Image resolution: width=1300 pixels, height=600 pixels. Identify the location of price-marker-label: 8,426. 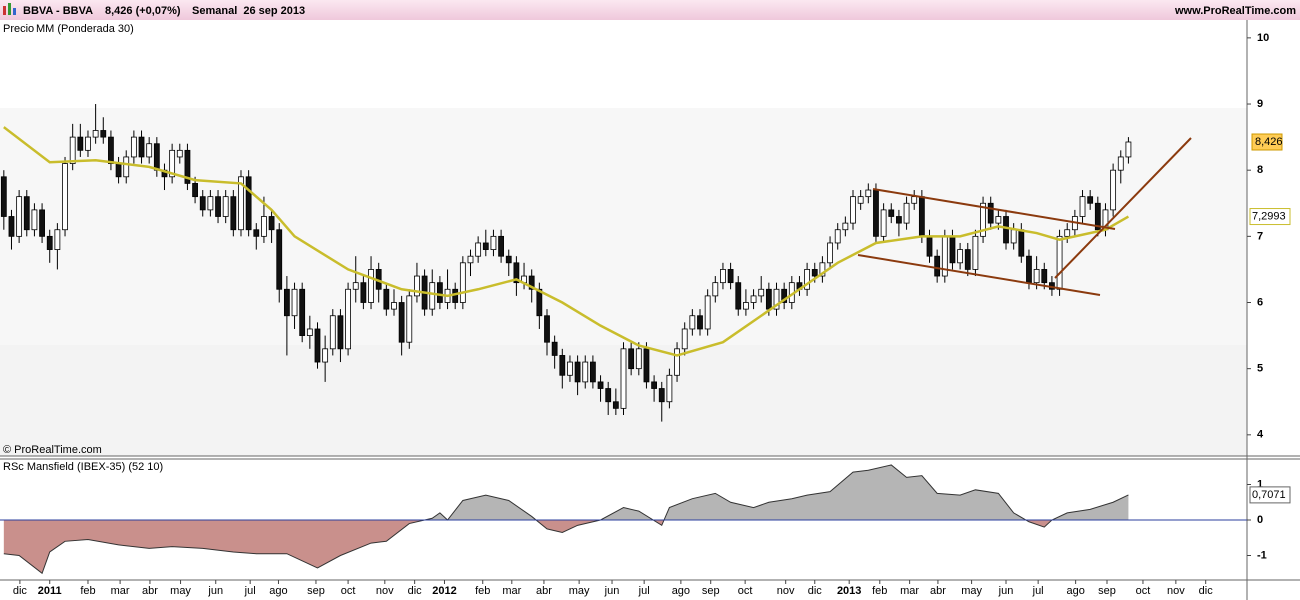
(1269, 142).